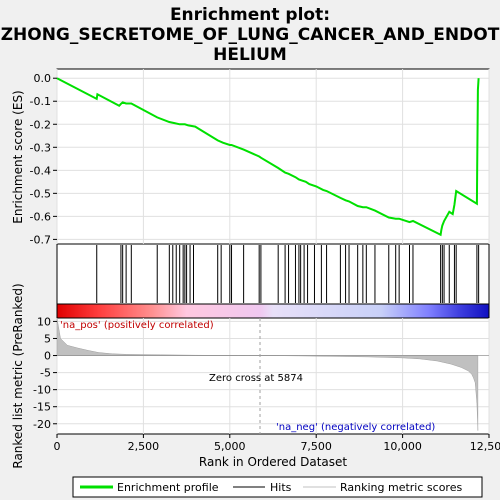 Image resolution: width=500 pixels, height=500 pixels. What do you see at coordinates (43, 159) in the screenshot?
I see `es-y-axis: 0.0 -0.1 -0.2 -0.3 -0.4 -0.5 -0.6 -0.7` at bounding box center [43, 159].